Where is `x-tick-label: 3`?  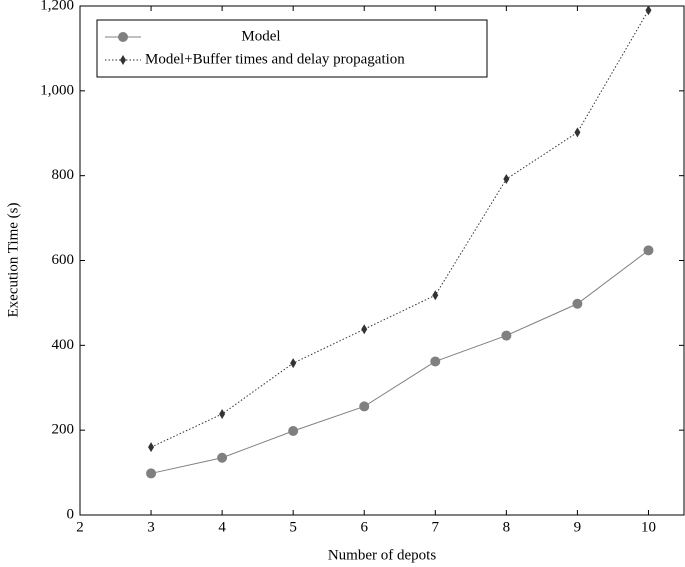 x-tick-label: 3 is located at coordinates (151, 527).